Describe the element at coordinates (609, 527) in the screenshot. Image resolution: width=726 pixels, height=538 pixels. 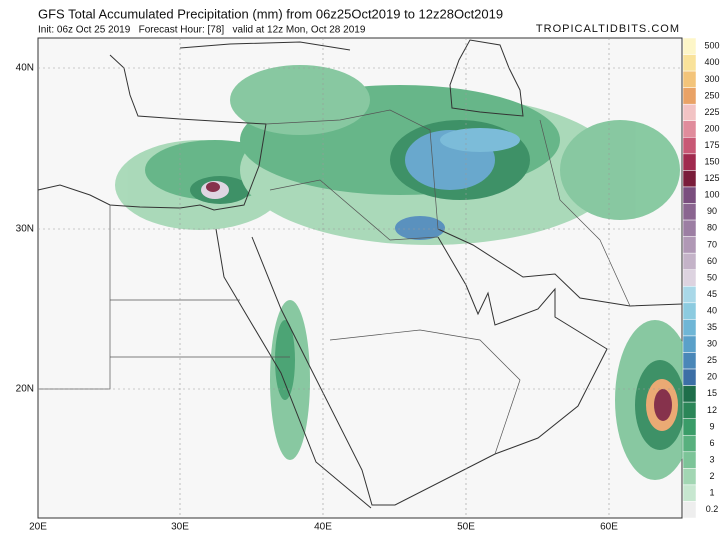
I see `lon-label: 60E` at that location.